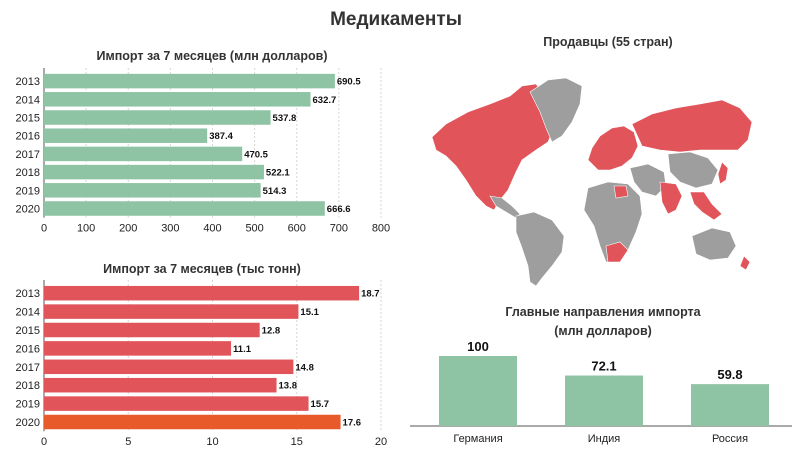  I want to click on value-chart-data-label: 632.7, so click(325, 100).